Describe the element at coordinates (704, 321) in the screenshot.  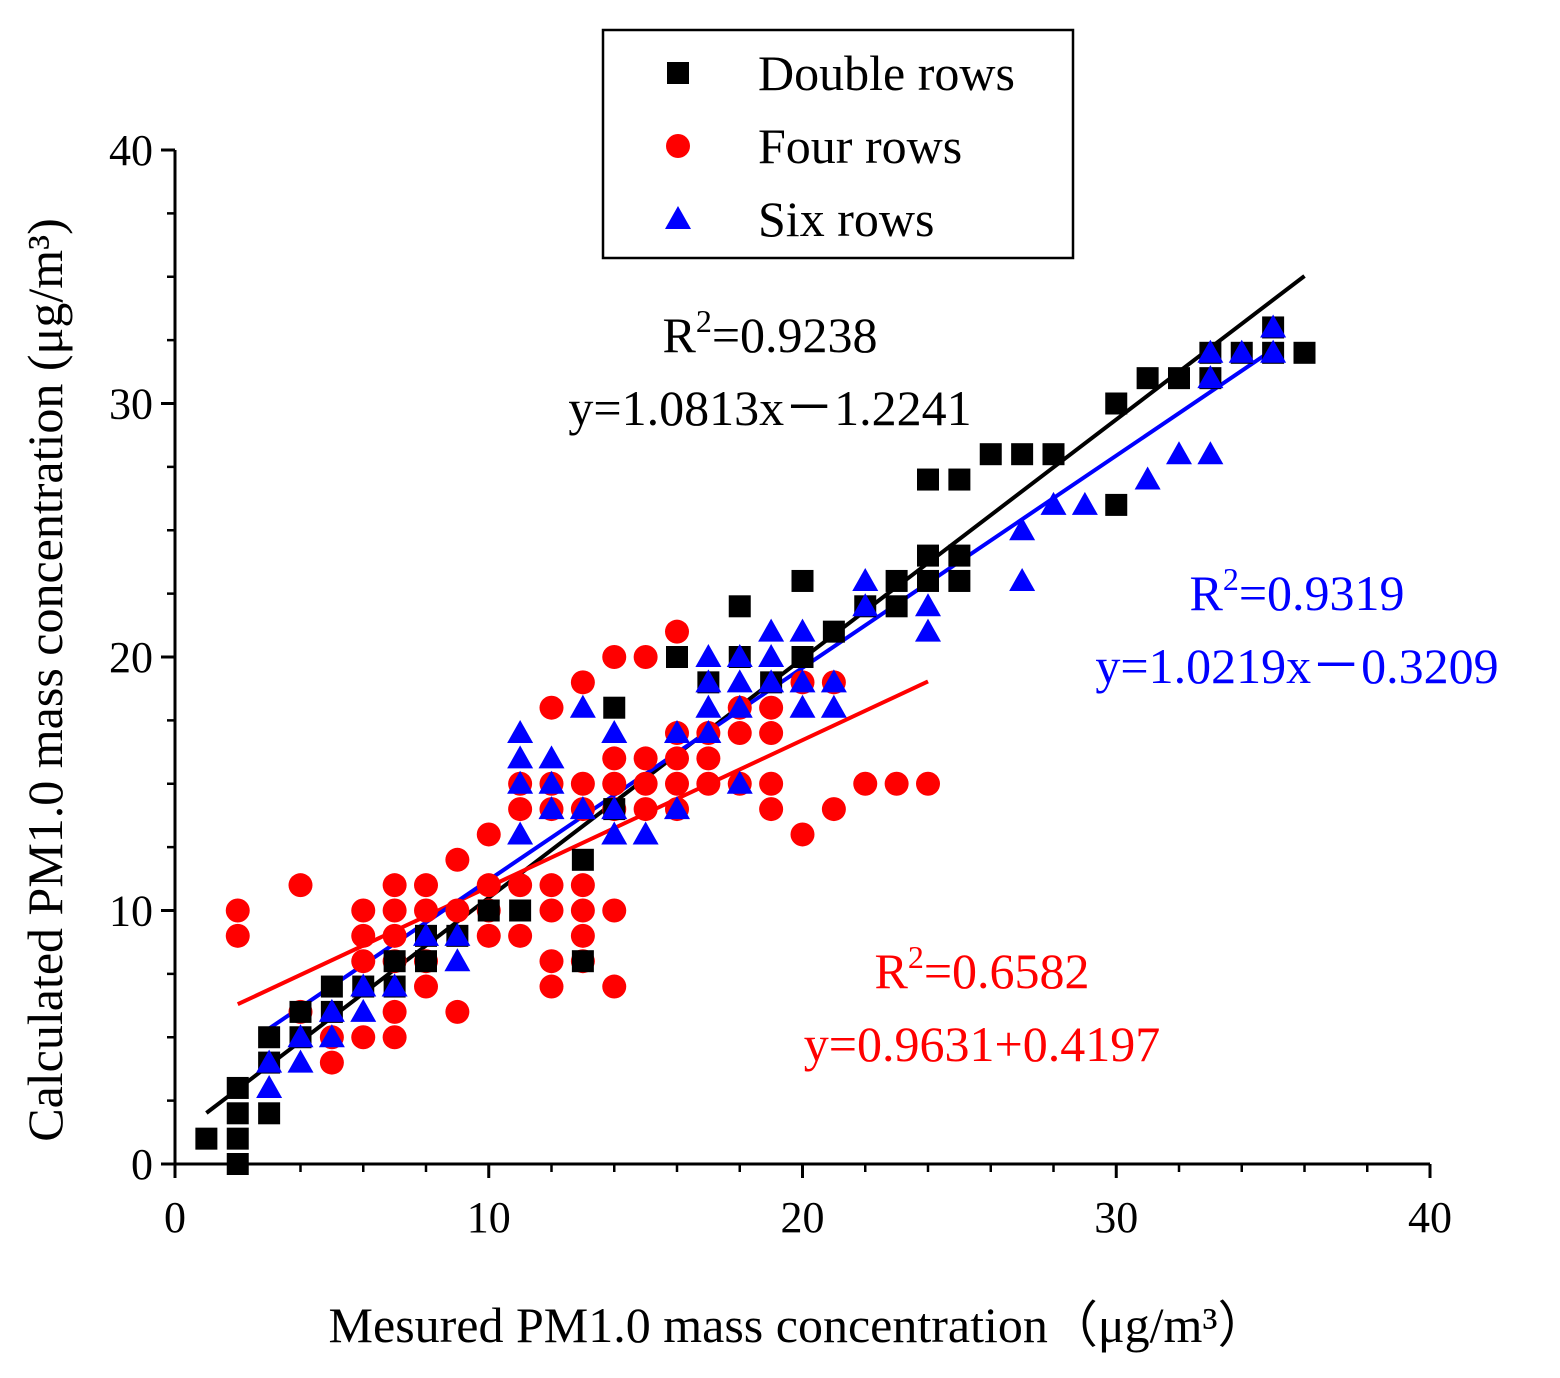
I see `r2-superscript: 2` at that location.